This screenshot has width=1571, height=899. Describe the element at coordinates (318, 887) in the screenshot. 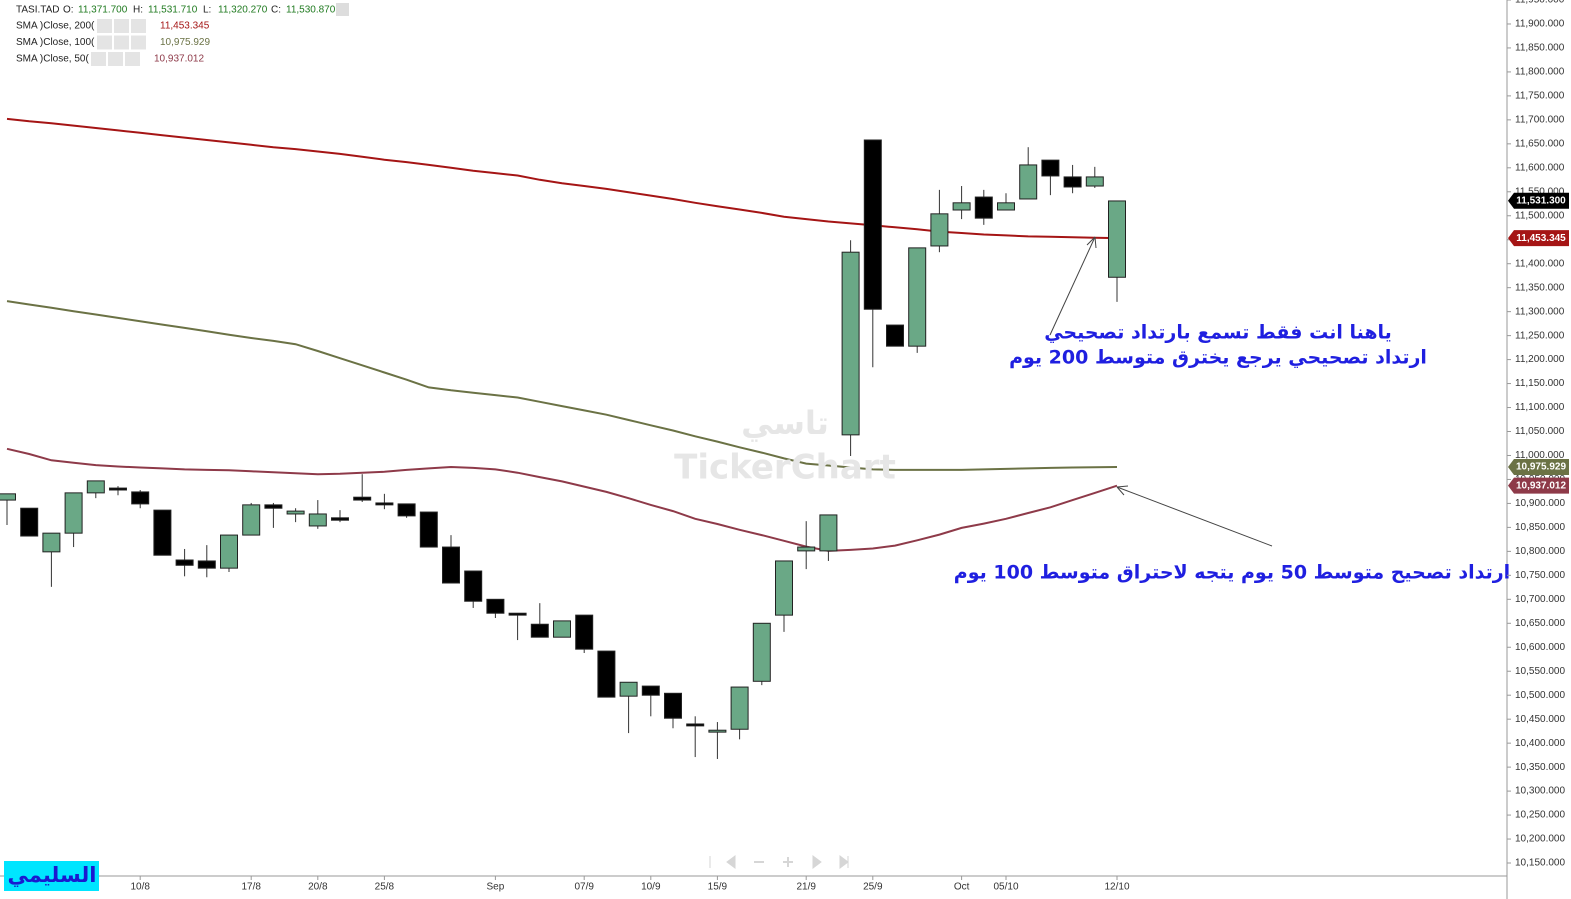

I see `x-tick-label: 20/8` at that location.